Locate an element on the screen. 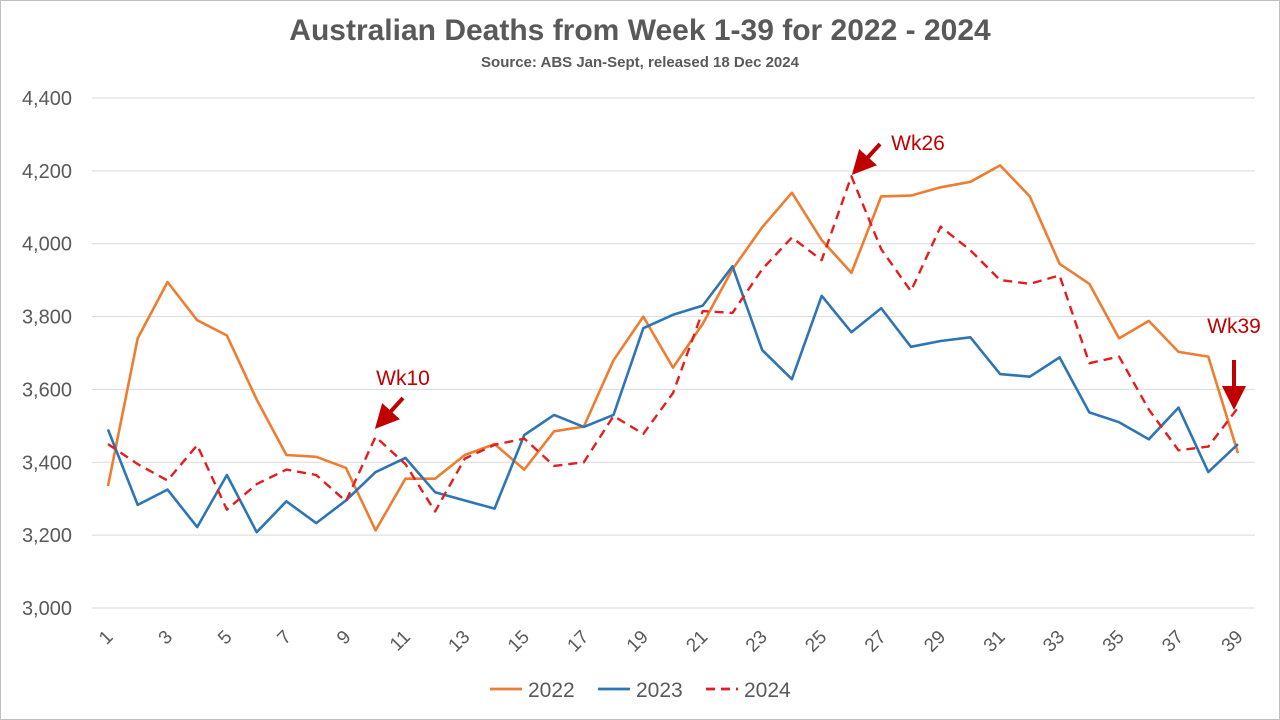  x-tick-label: 27 is located at coordinates (876, 642).